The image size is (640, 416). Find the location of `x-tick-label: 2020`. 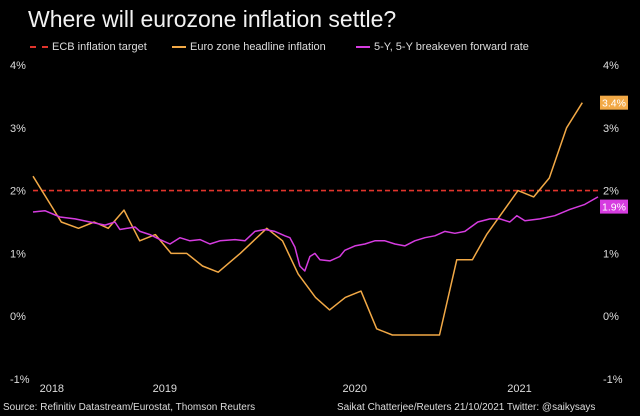

x-tick-label: 2020 is located at coordinates (354, 389).